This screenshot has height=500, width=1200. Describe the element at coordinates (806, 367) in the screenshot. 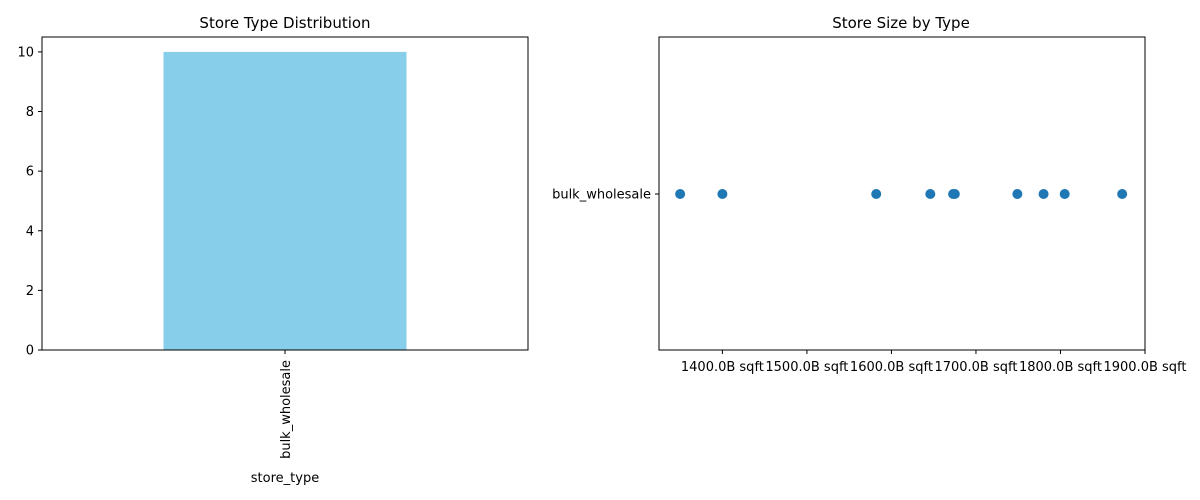

I see `x-tick-label: 1500.0B sqft` at that location.